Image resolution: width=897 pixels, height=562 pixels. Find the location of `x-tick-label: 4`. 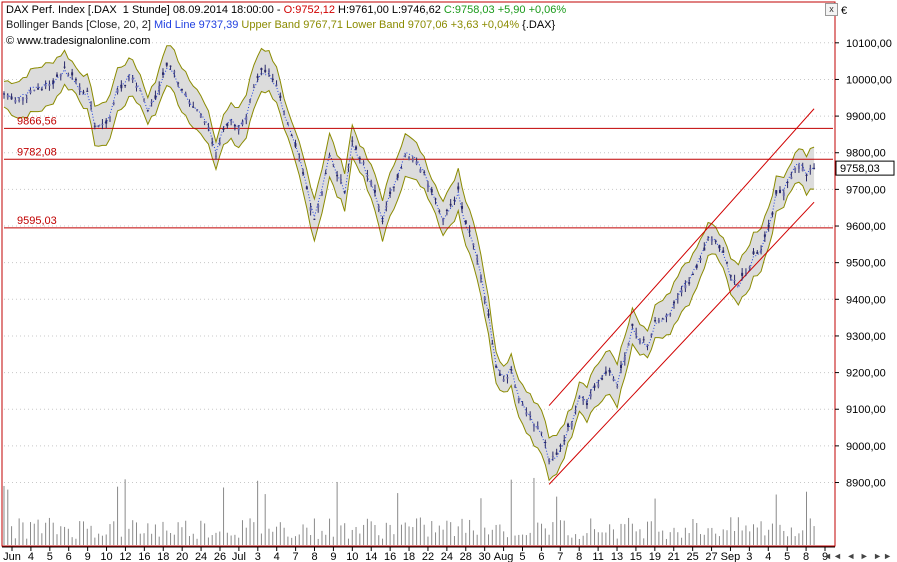

x-tick-label: 4 is located at coordinates (31, 556).